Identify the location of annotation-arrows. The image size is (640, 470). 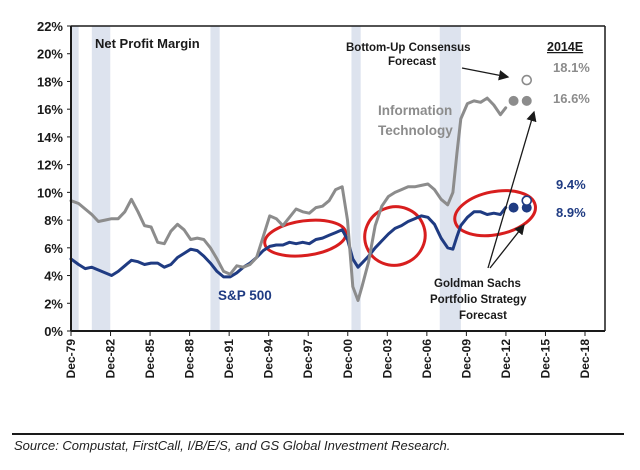
(499, 168).